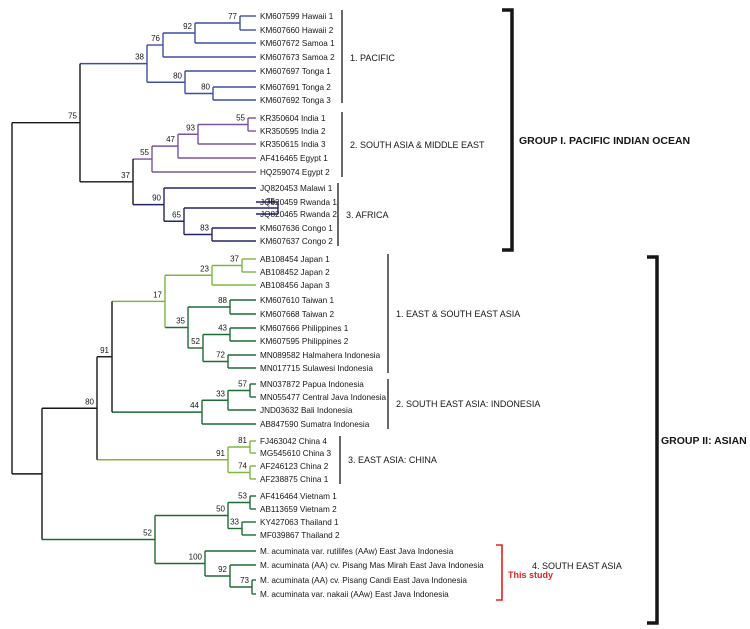  I want to click on bootstrap-value: 53, so click(242, 496).